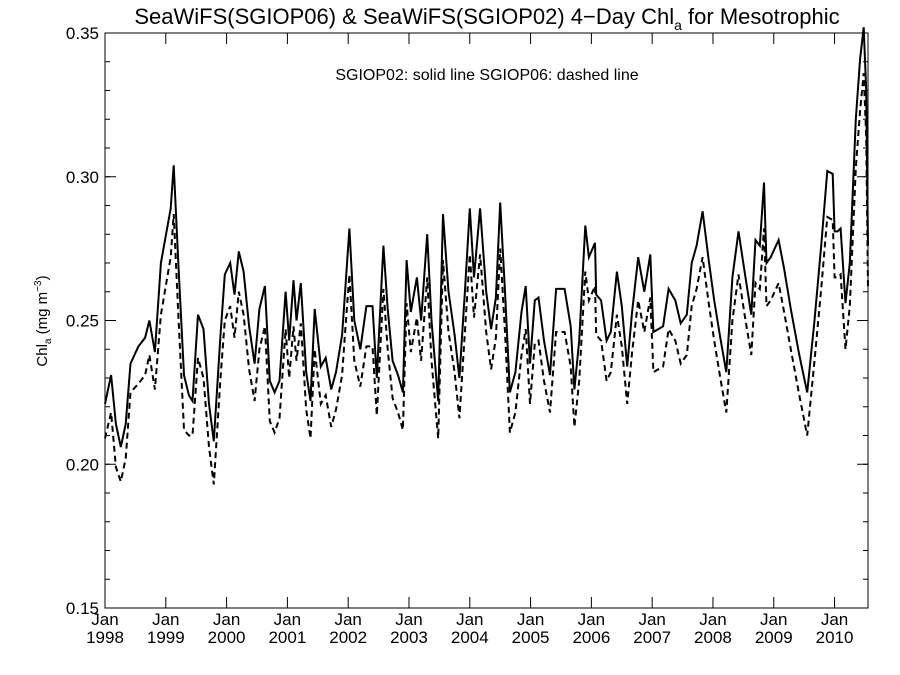  Describe the element at coordinates (82, 33) in the screenshot. I see `y-tick-label: 0.35` at that location.